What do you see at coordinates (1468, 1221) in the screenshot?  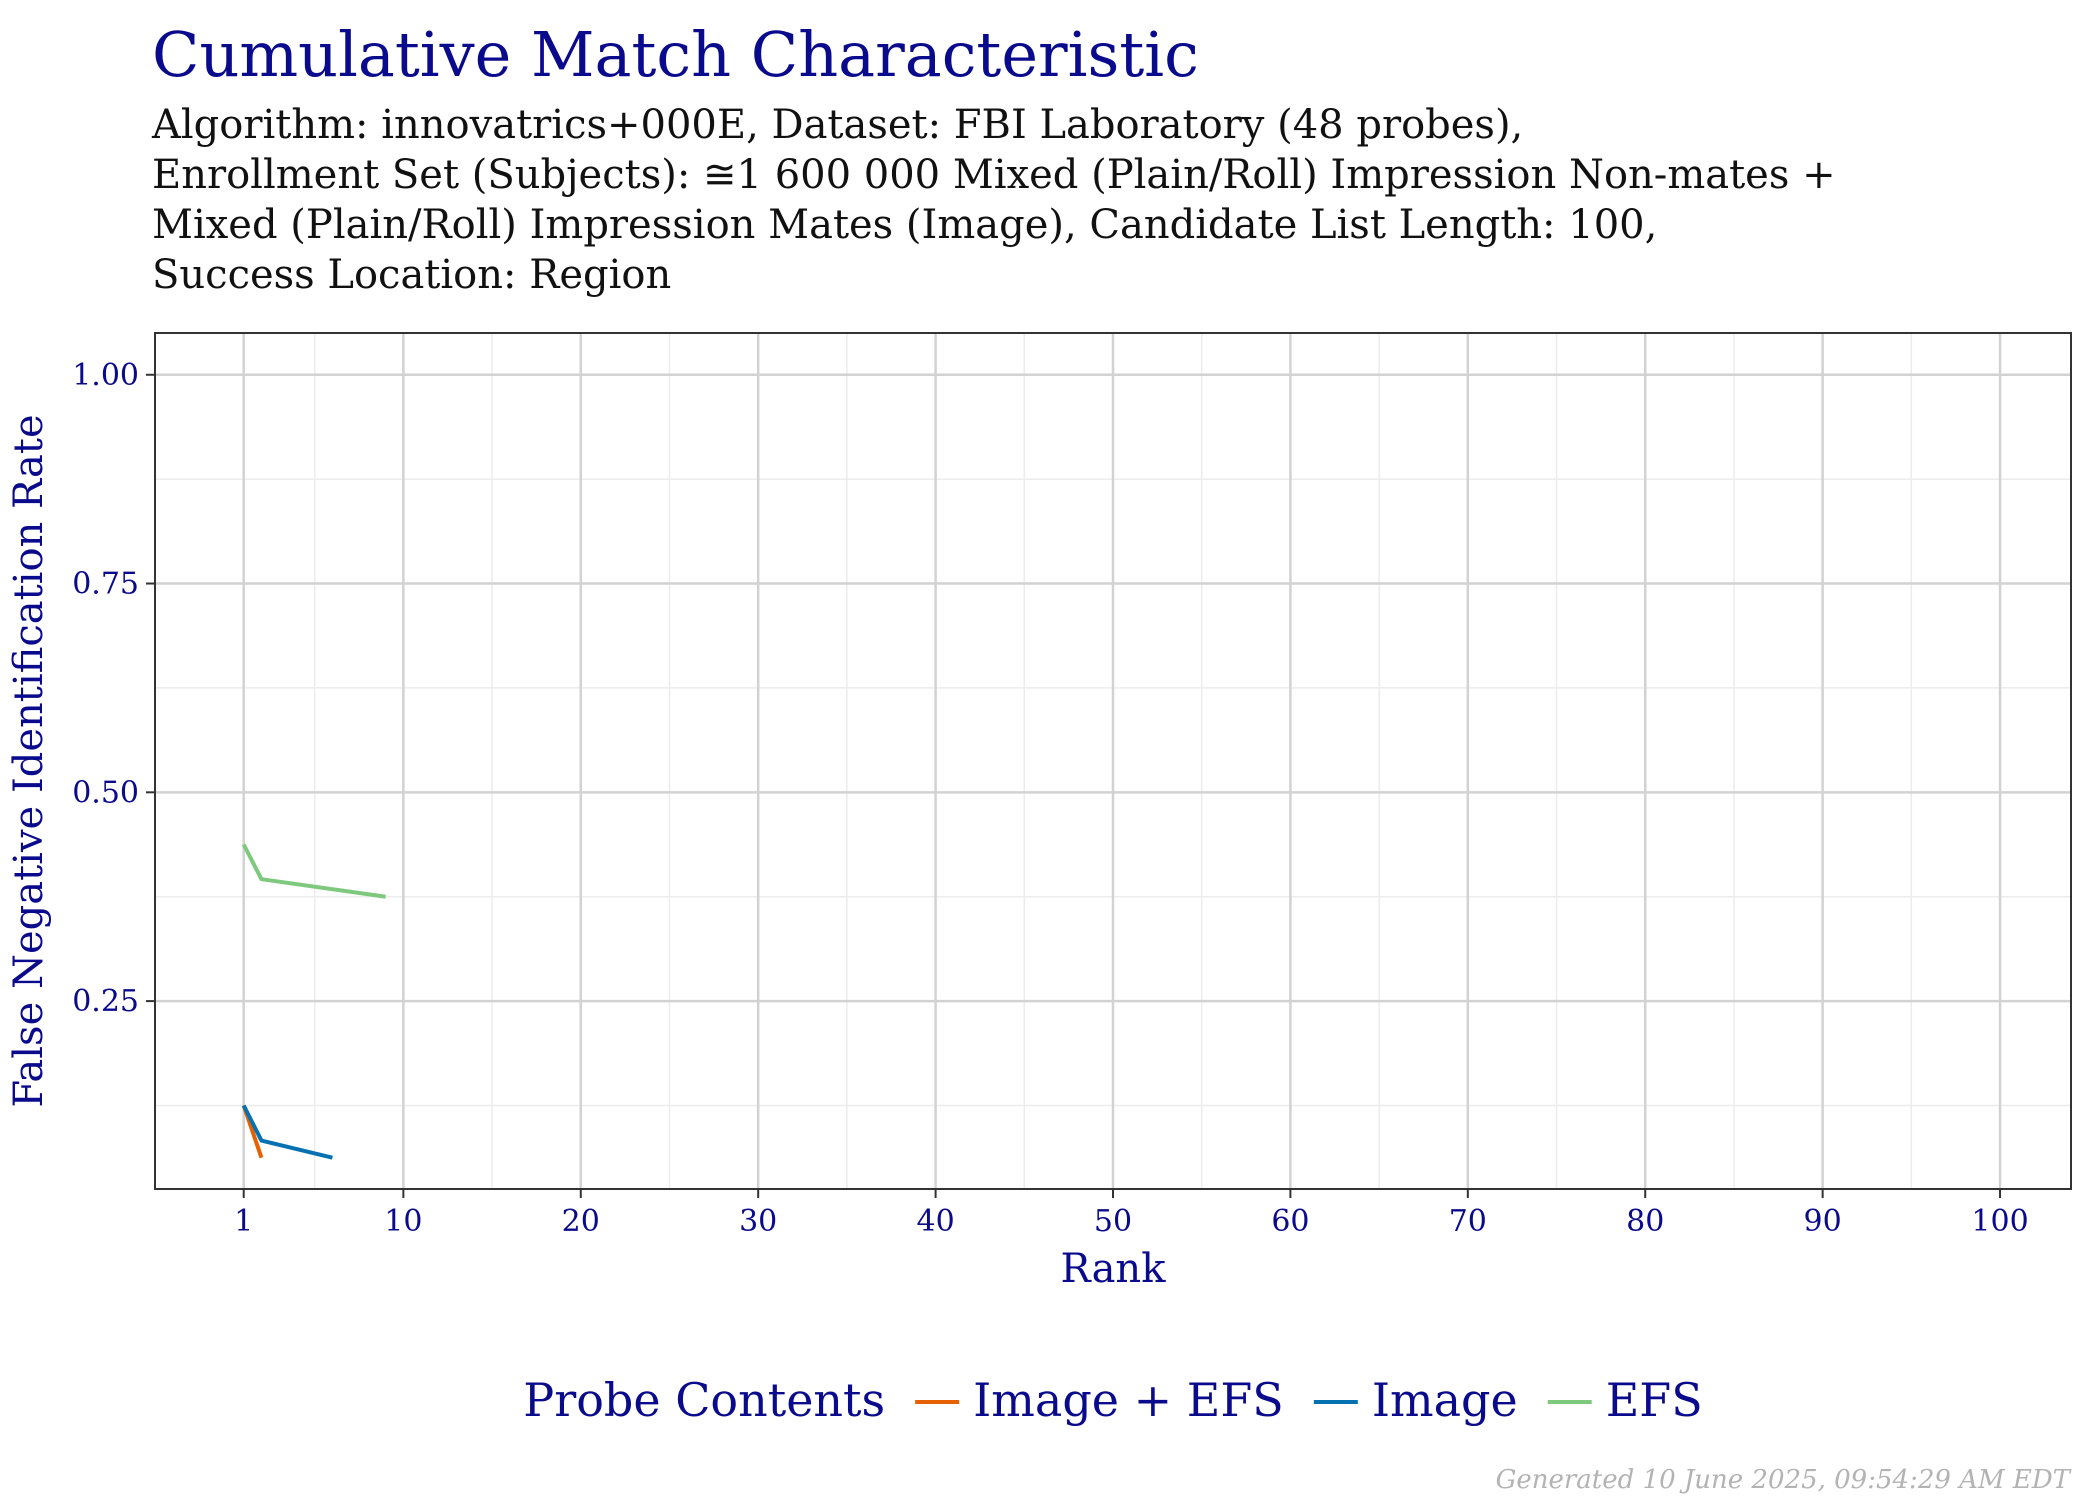 I see `x-tick-label: 70` at bounding box center [1468, 1221].